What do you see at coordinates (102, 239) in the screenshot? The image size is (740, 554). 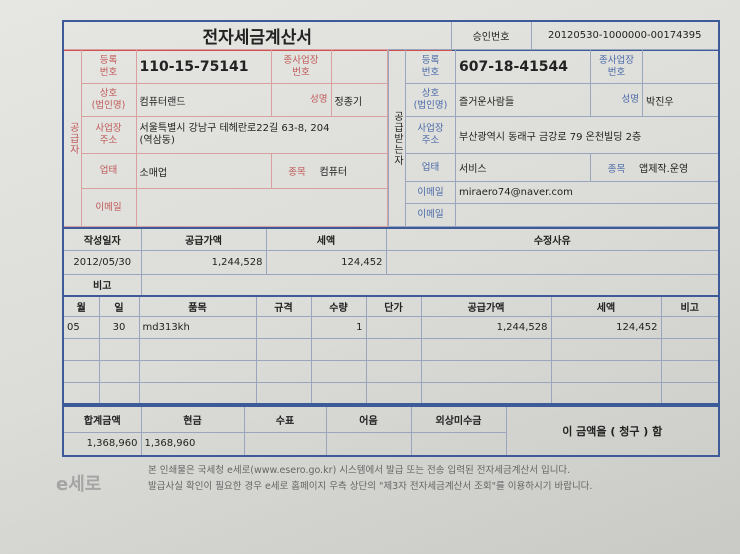 I see `summary-header-date: 작성일자` at bounding box center [102, 239].